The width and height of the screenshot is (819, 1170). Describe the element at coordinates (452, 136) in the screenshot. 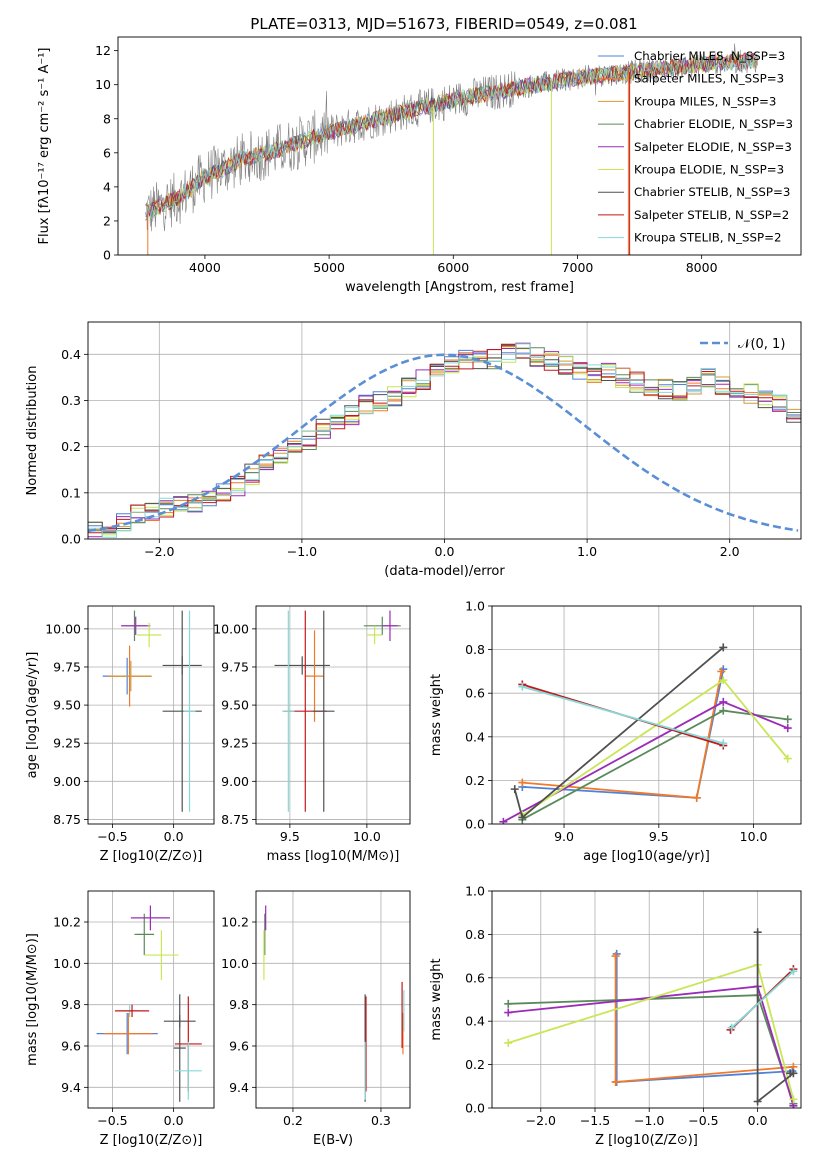

I see `model-spectrum` at that location.